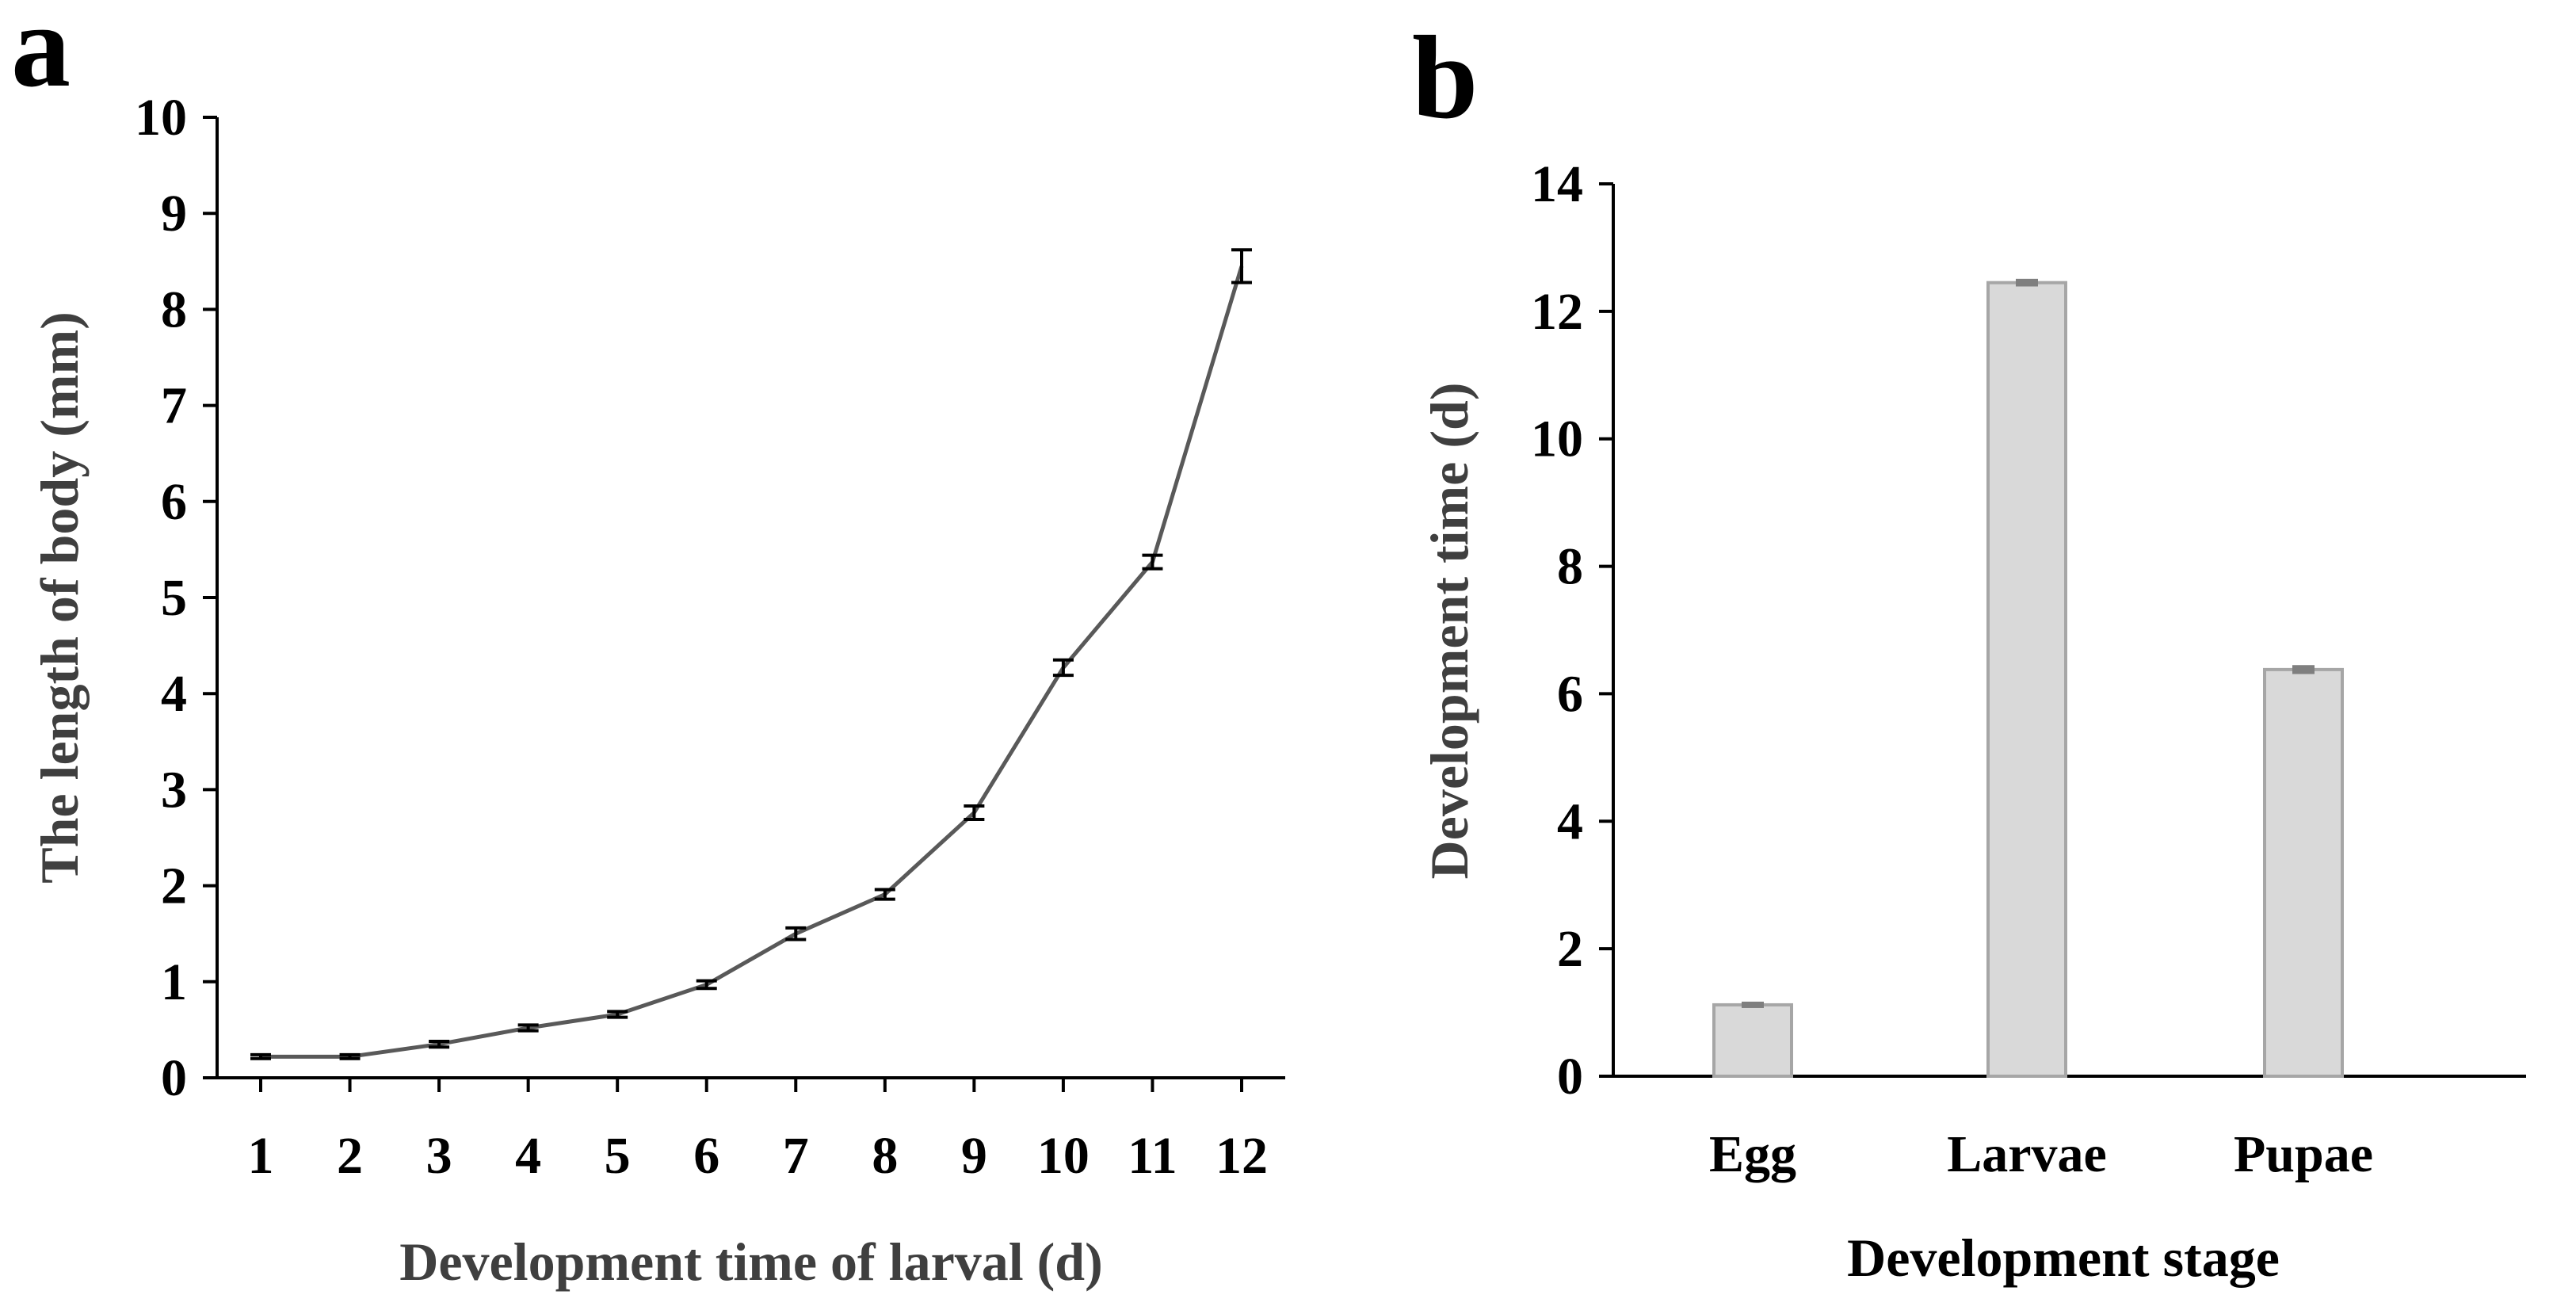  Describe the element at coordinates (261, 1156) in the screenshot. I see `panel-a-x-tick-label: 1` at that location.